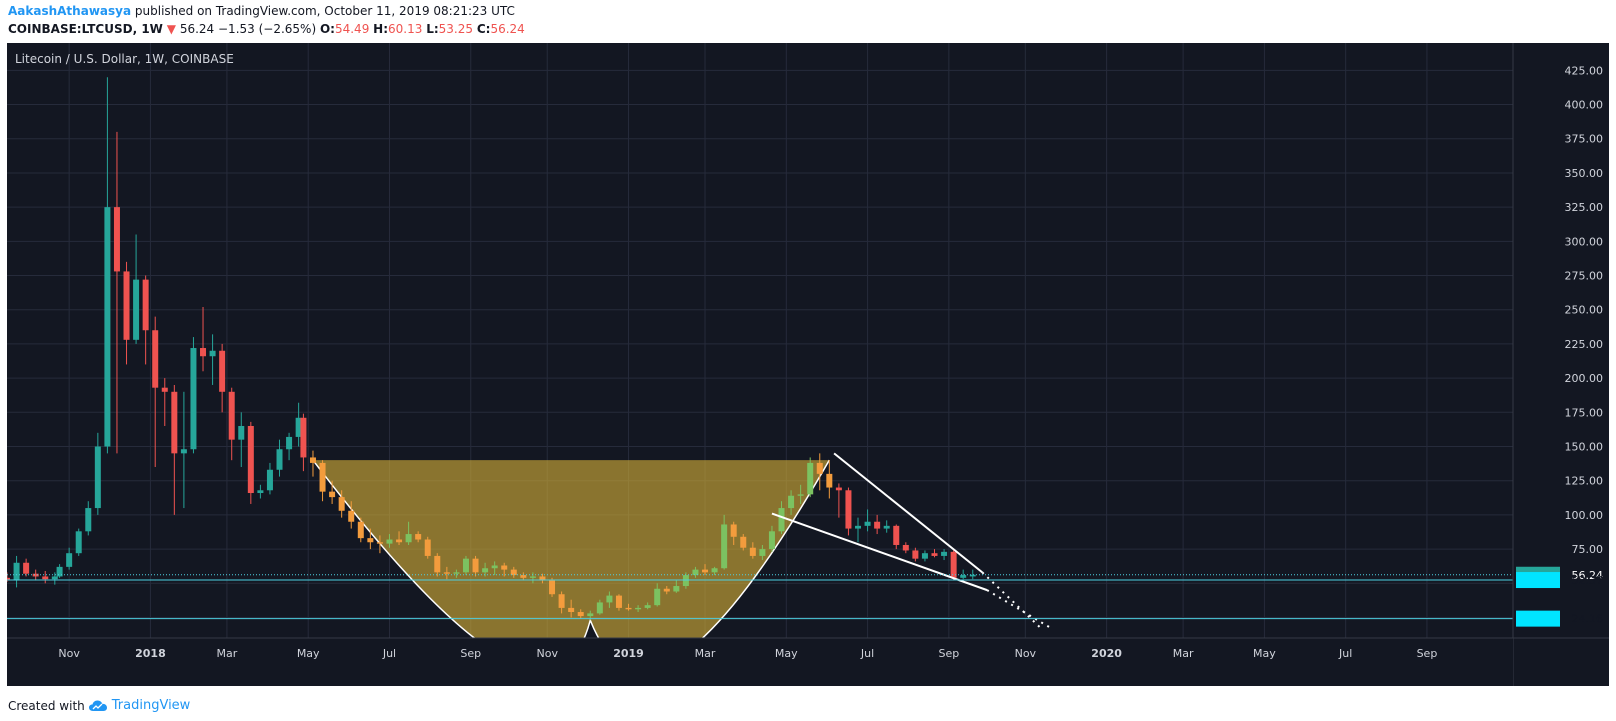 The height and width of the screenshot is (721, 1616). Describe the element at coordinates (85, 29) in the screenshot. I see `symbol-name: COINBASE:LTCUSD, 1W` at that location.